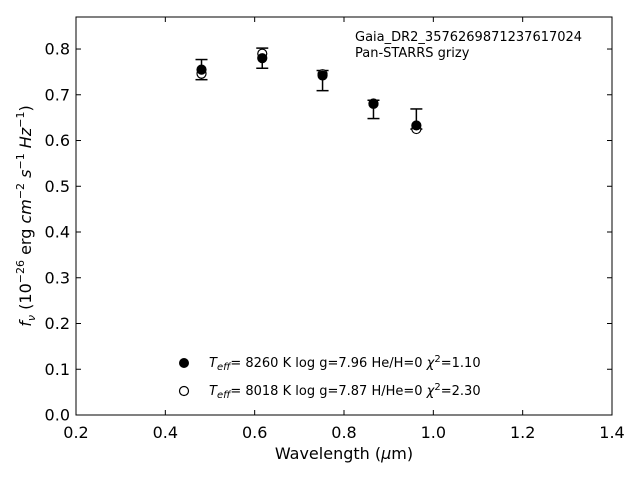  Describe the element at coordinates (461, 391) in the screenshot. I see `legend-2-chi2: =2.30` at that location.